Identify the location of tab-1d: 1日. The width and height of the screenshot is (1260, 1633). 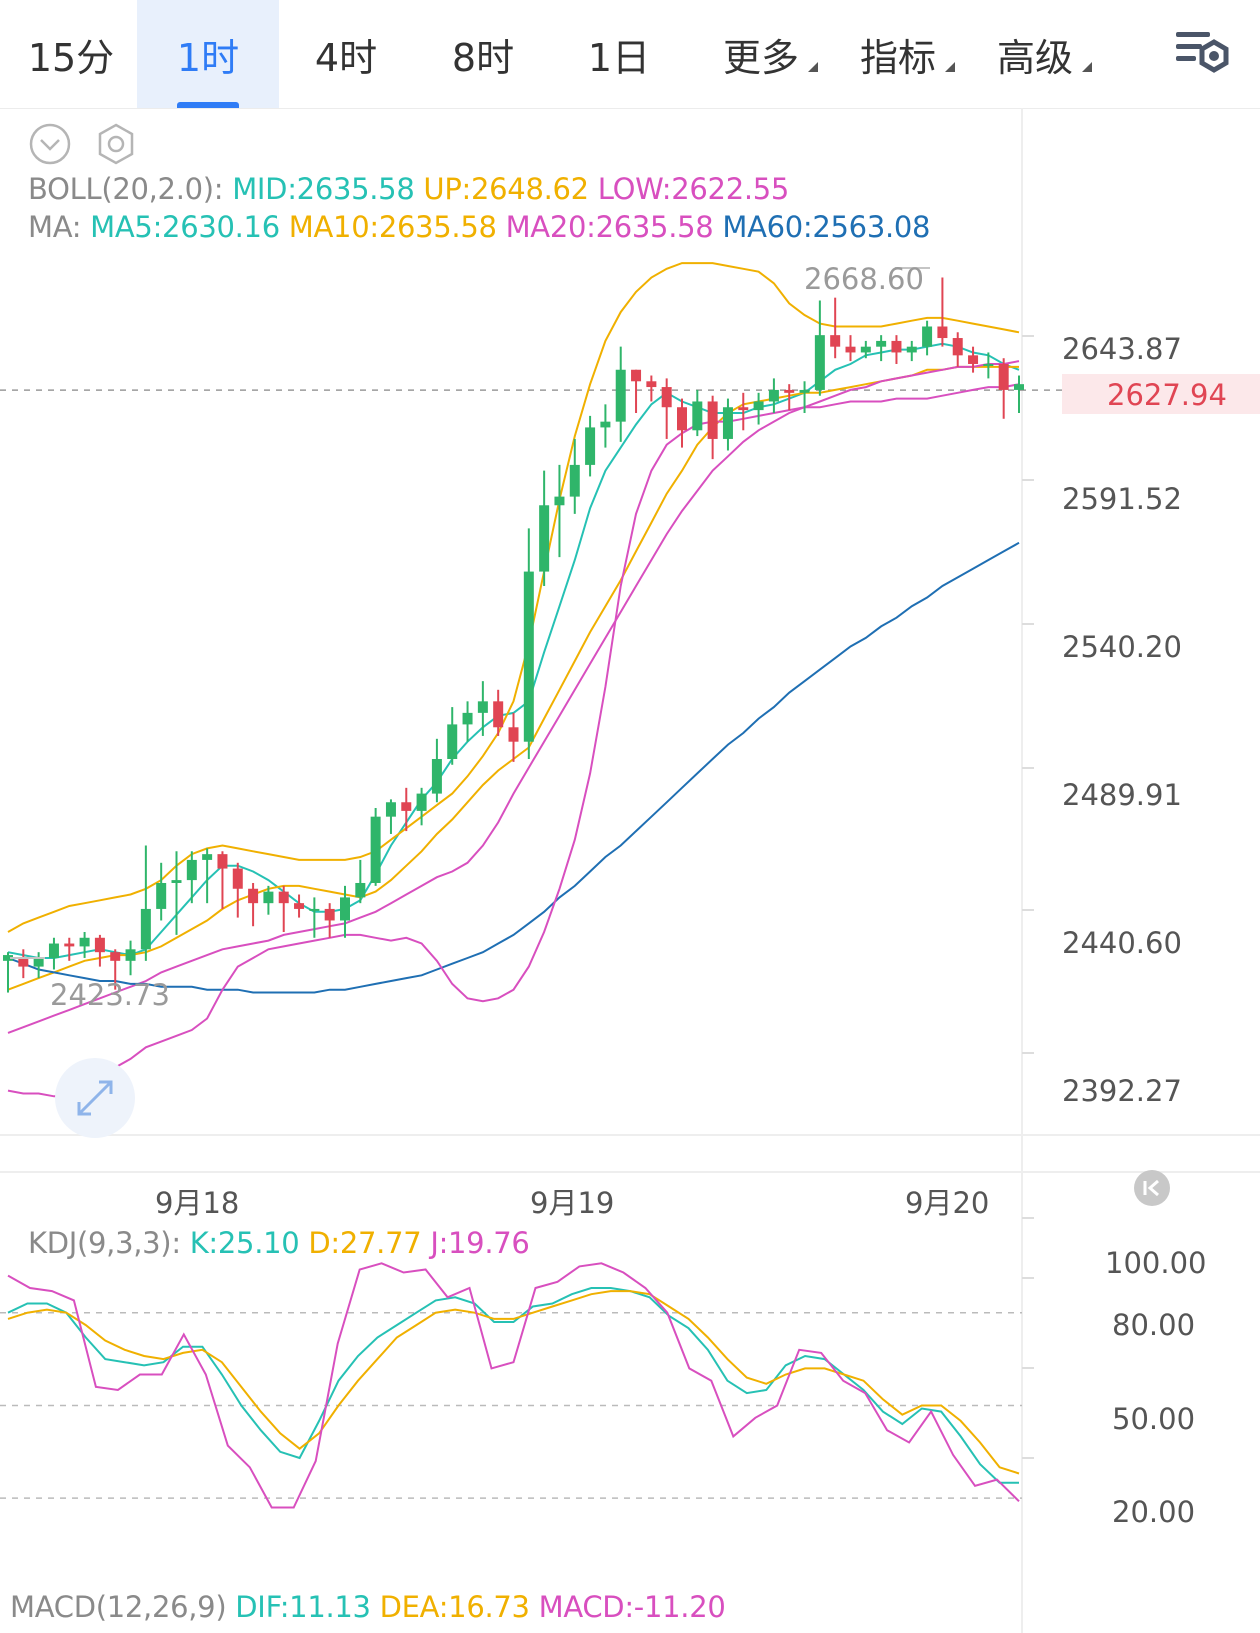
(619, 54).